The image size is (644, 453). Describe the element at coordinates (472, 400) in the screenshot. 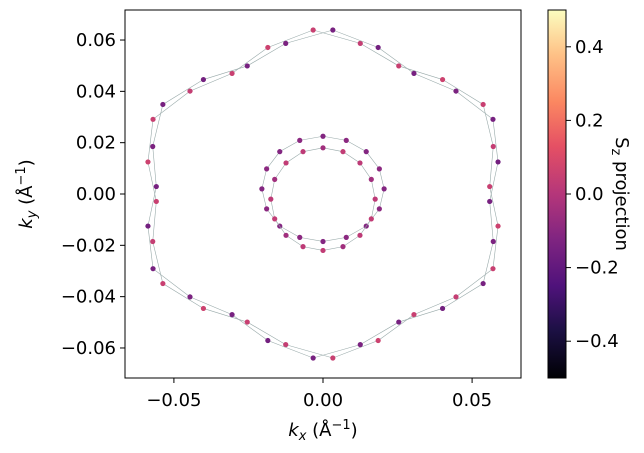

I see `x-tick-label: 0.05` at that location.